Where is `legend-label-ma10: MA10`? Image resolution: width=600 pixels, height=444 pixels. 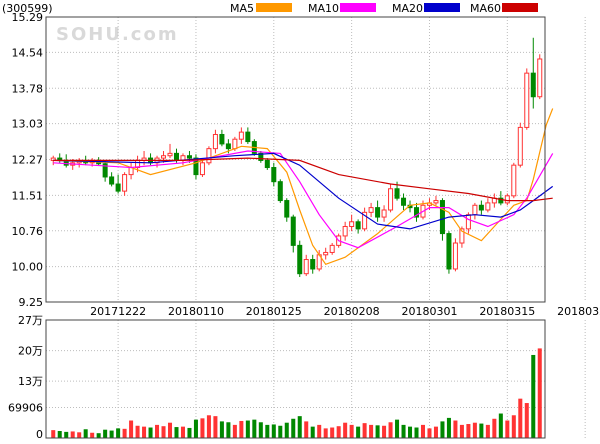
legend-label-ma10: MA10 is located at coordinates (323, 8).